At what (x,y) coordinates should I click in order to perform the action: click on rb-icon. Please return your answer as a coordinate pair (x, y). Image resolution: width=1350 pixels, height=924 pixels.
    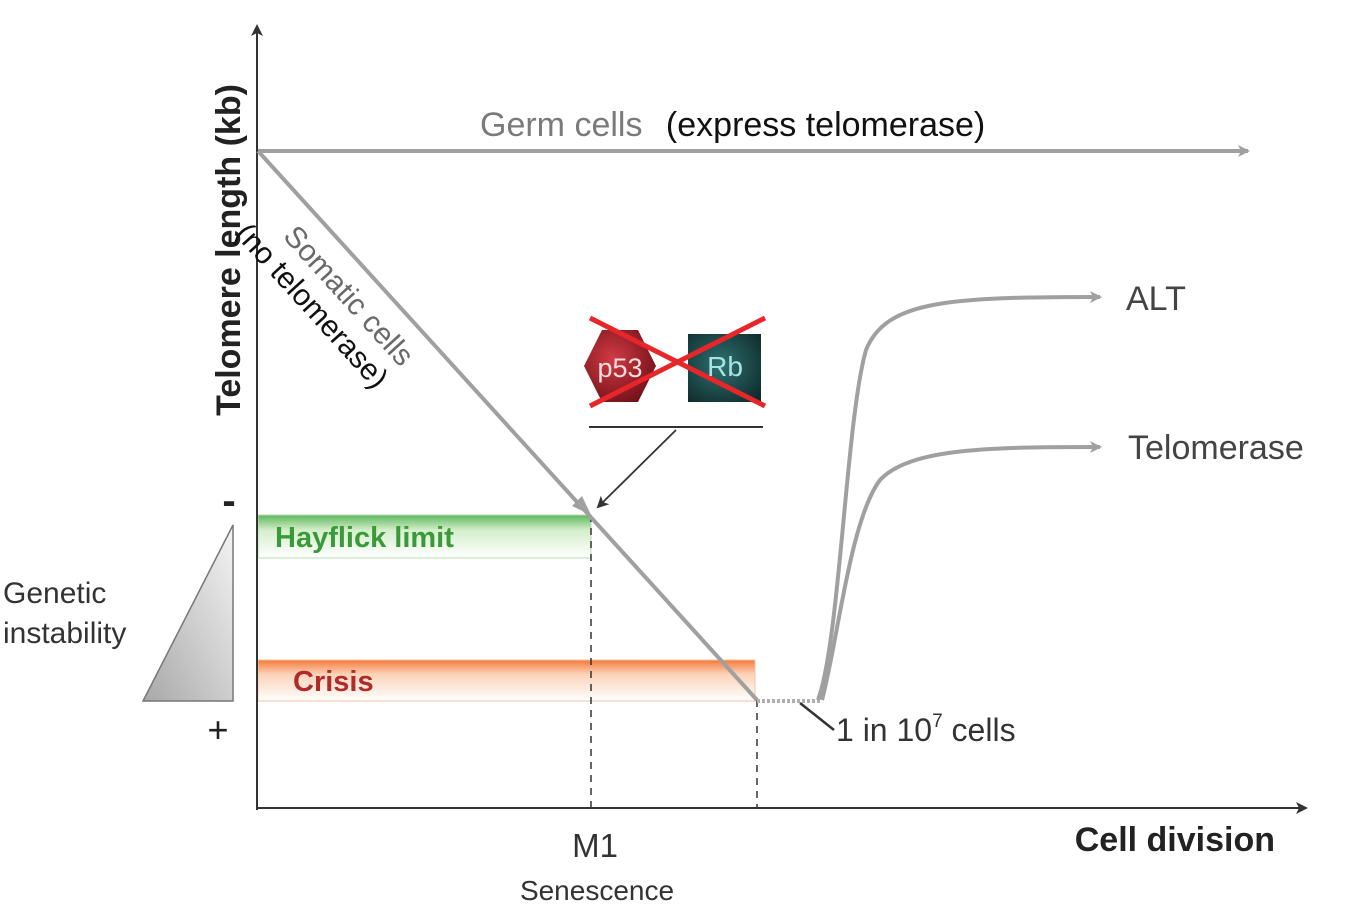
    Looking at the image, I should click on (724, 368).